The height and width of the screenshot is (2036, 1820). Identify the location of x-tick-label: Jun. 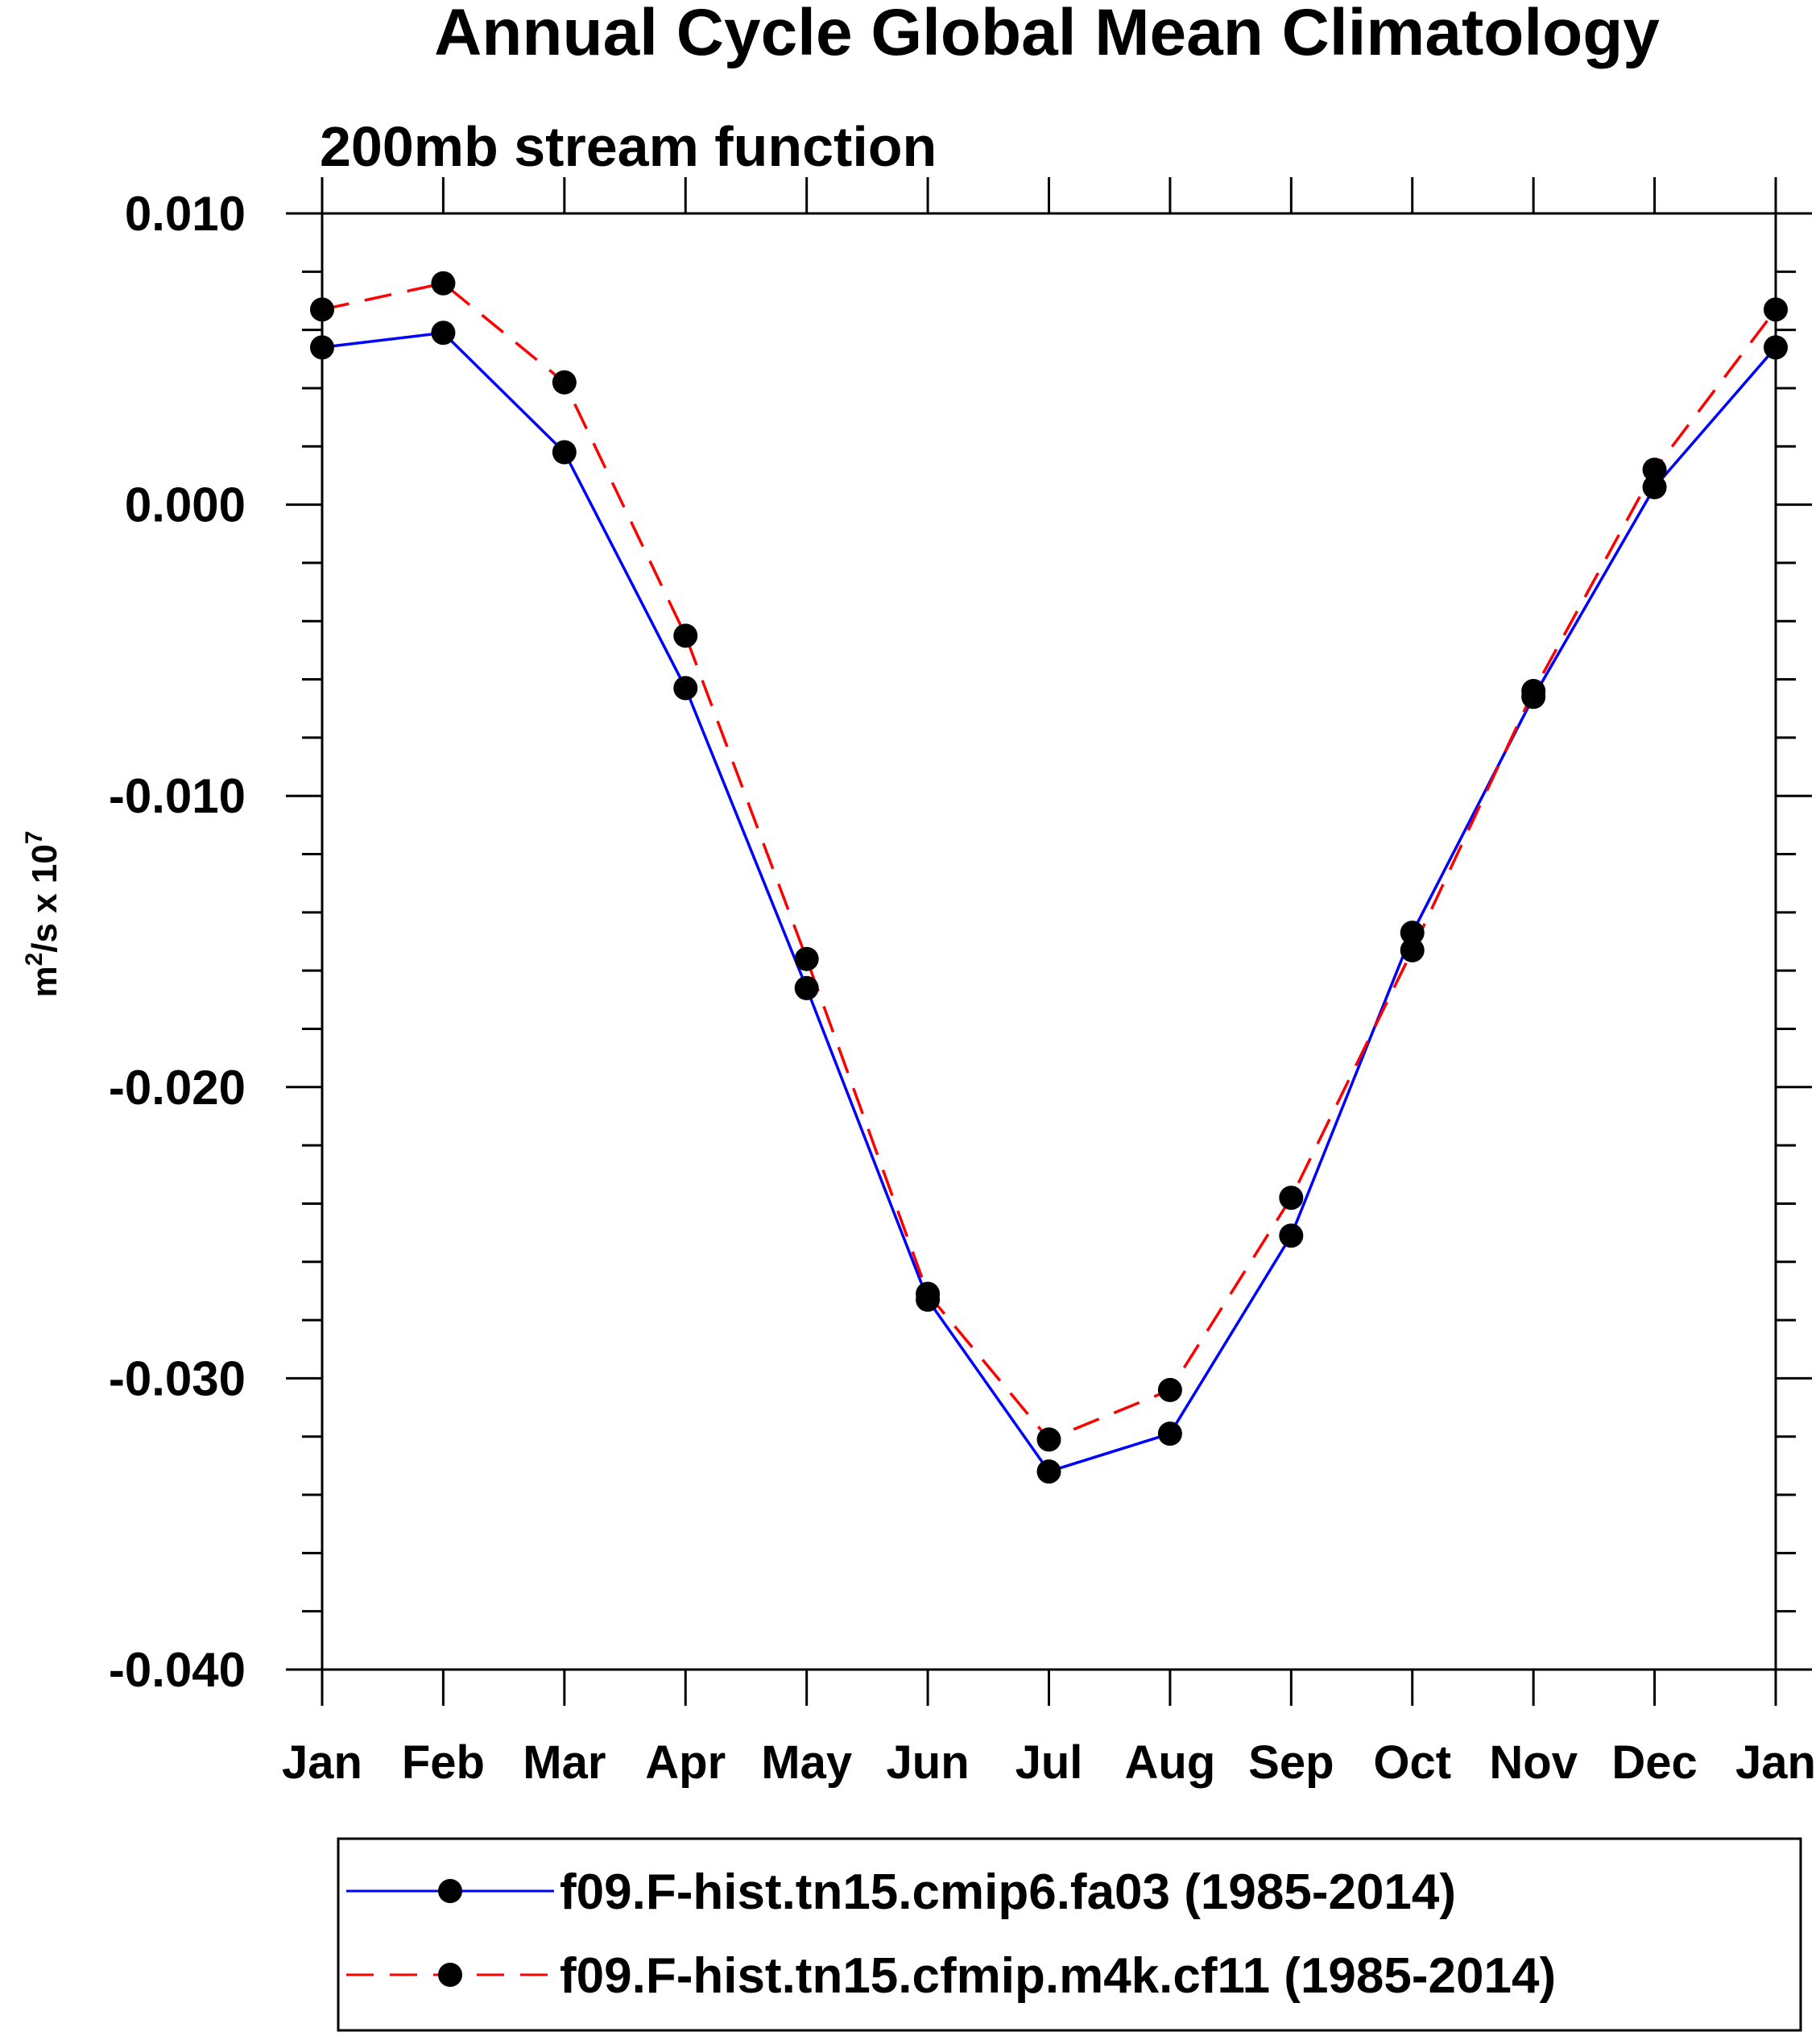
(928, 1762).